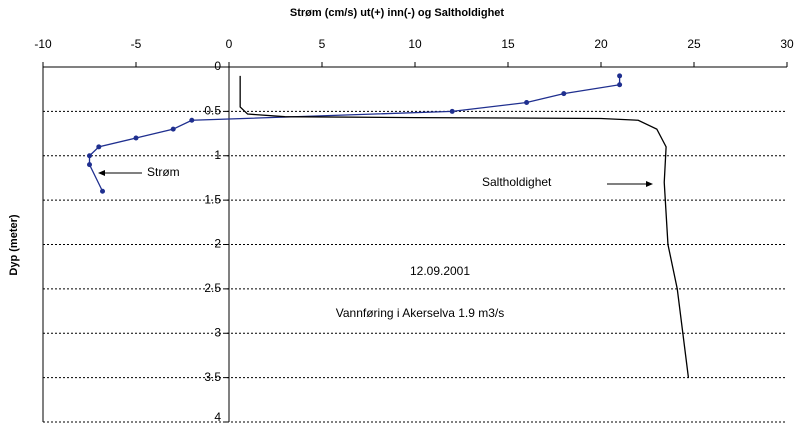 The width and height of the screenshot is (797, 423). I want to click on annotation: 12.09.2001, so click(440, 271).